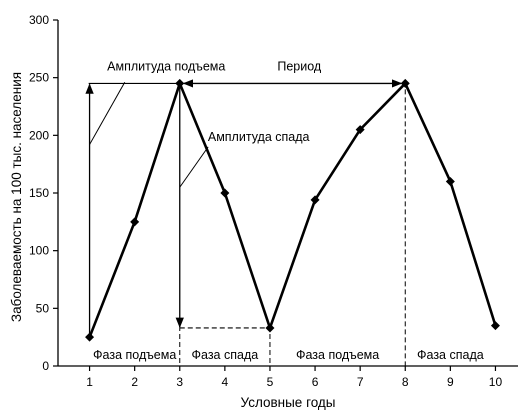 Image resolution: width=531 pixels, height=413 pixels. I want to click on x-tick-label: 7, so click(360, 382).